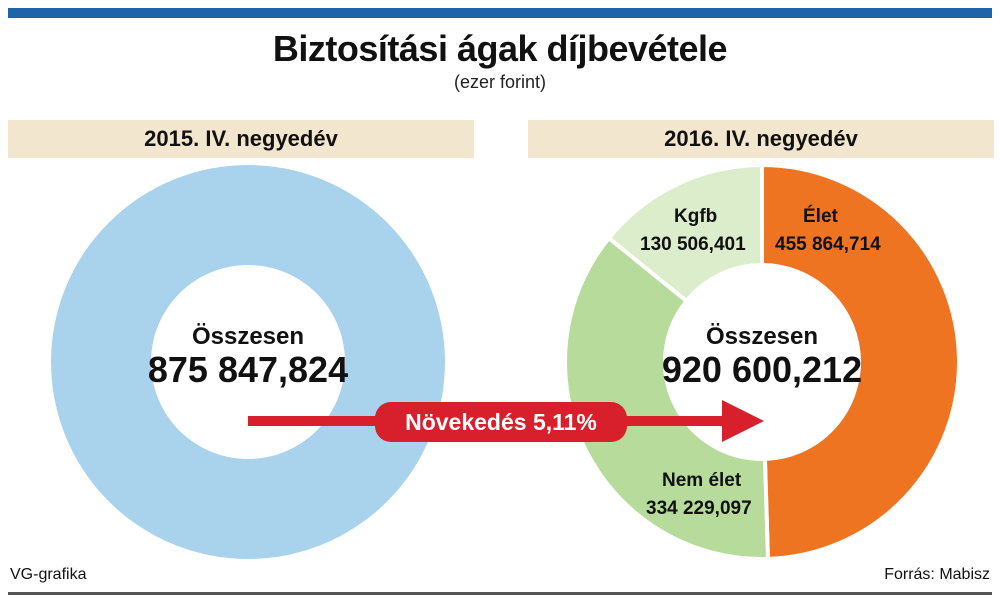 The height and width of the screenshot is (609, 1000). Describe the element at coordinates (828, 244) in the screenshot. I see `slice-value-elet: 455 864,714` at that location.